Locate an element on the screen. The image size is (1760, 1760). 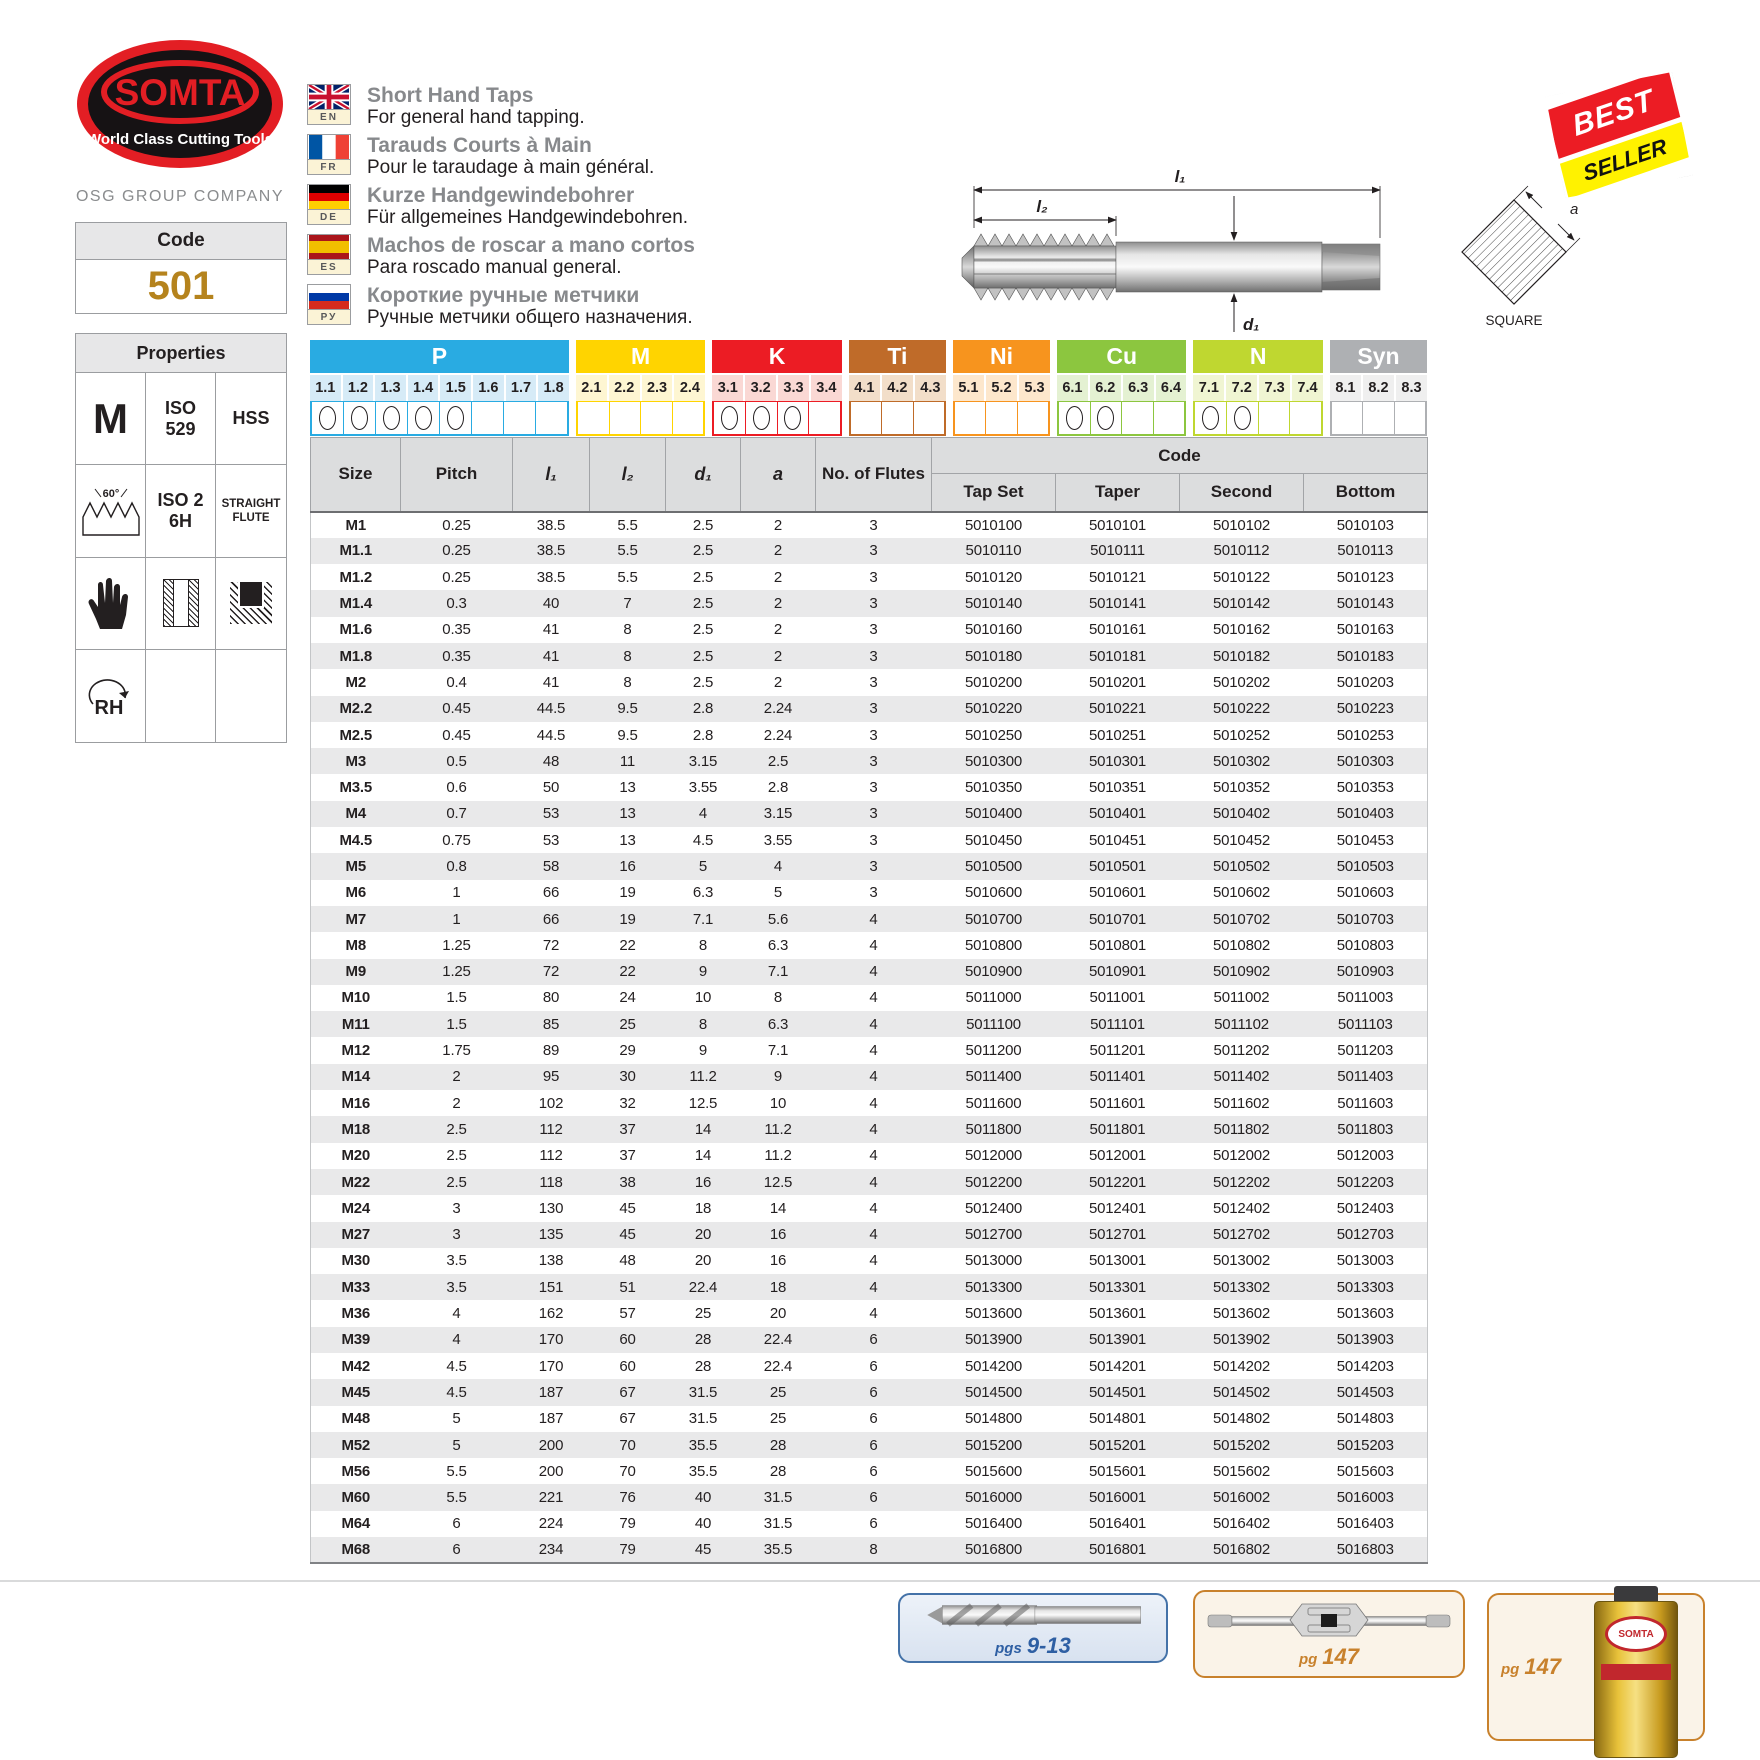
table-cell: 234 is located at coordinates (551, 1550).